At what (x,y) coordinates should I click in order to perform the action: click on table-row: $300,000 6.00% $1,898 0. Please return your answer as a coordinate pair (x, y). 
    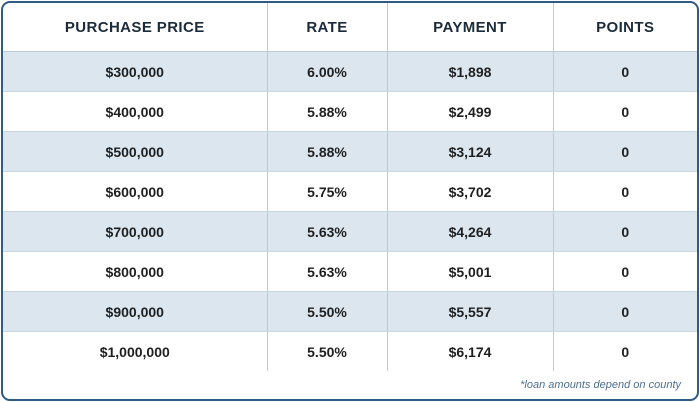
    Looking at the image, I should click on (350, 71).